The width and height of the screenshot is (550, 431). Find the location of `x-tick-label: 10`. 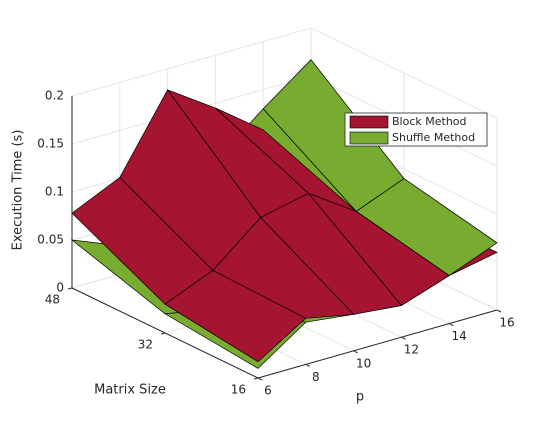

x-tick-label: 10 is located at coordinates (363, 363).